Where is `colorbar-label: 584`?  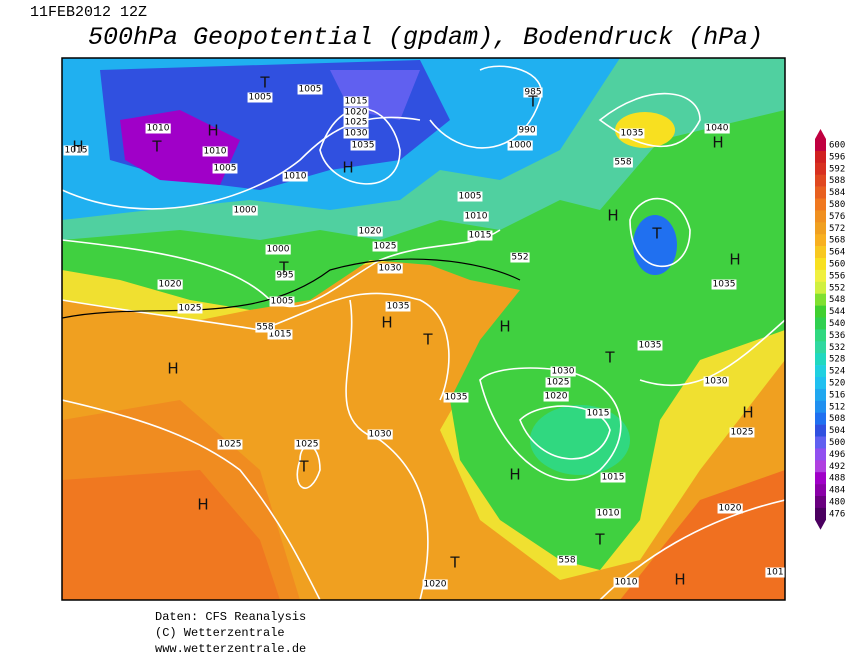
colorbar-label: 584 is located at coordinates (837, 193).